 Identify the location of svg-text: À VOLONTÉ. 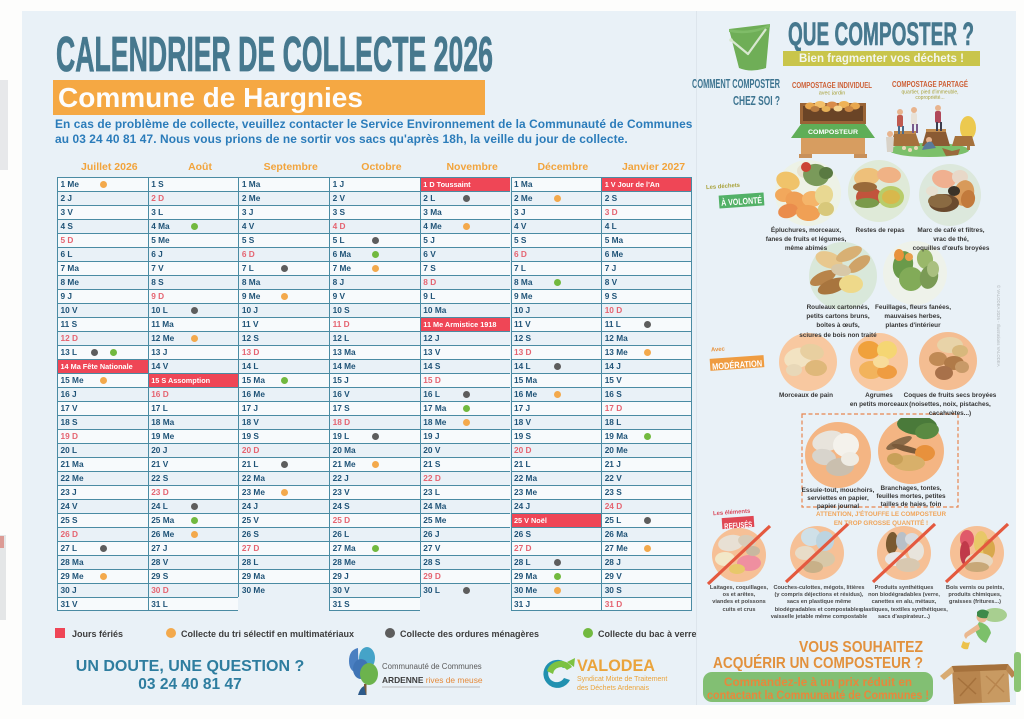
(742, 201).